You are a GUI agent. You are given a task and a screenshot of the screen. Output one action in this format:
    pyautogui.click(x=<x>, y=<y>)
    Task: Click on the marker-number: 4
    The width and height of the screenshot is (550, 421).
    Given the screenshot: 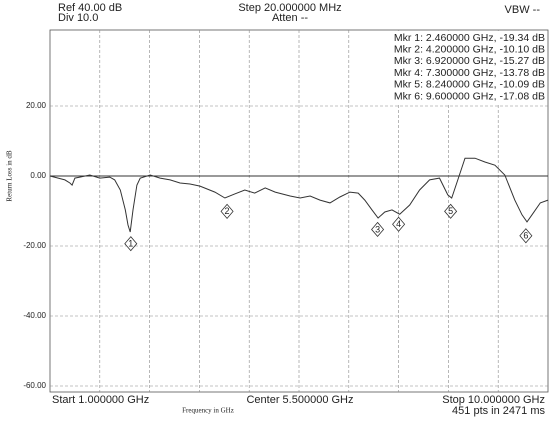 What is the action you would take?
    pyautogui.click(x=398, y=224)
    